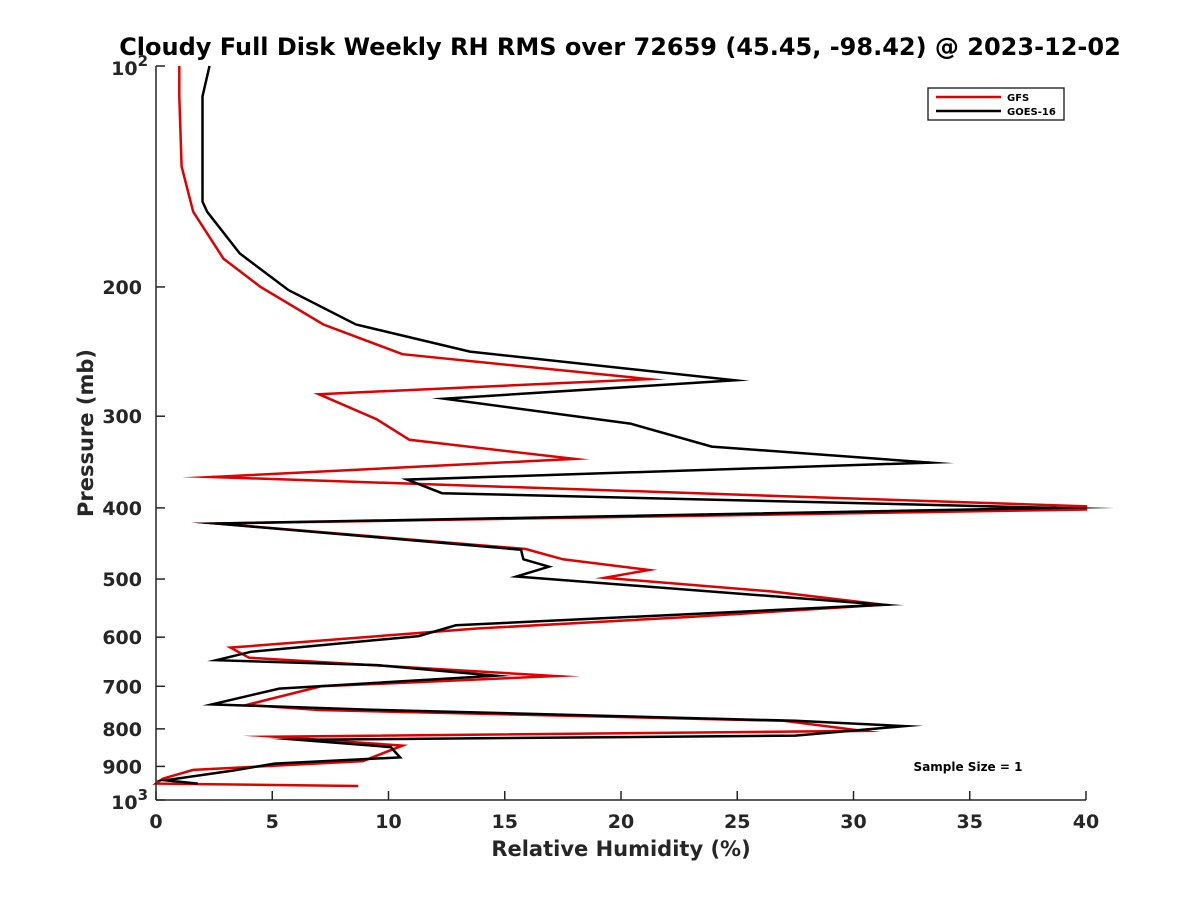 This screenshot has height=900, width=1200. Describe the element at coordinates (1086, 822) in the screenshot. I see `x-tick-label: 40` at that location.